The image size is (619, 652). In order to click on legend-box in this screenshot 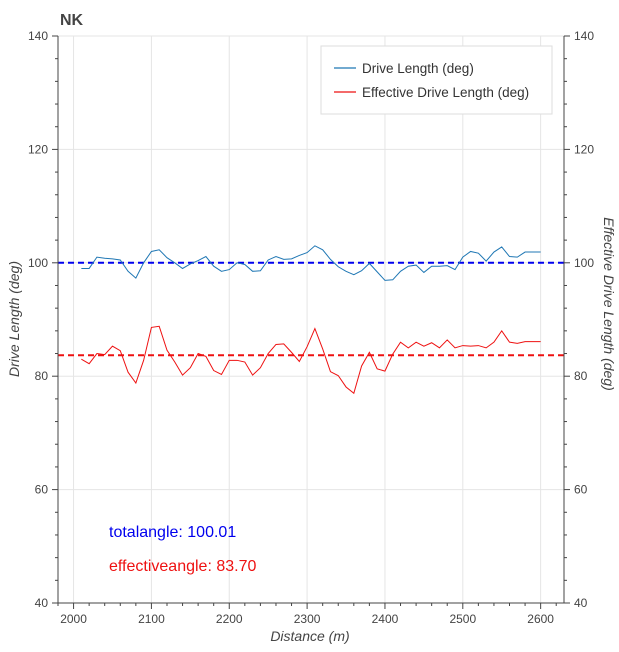, I will do `click(436, 80)`.